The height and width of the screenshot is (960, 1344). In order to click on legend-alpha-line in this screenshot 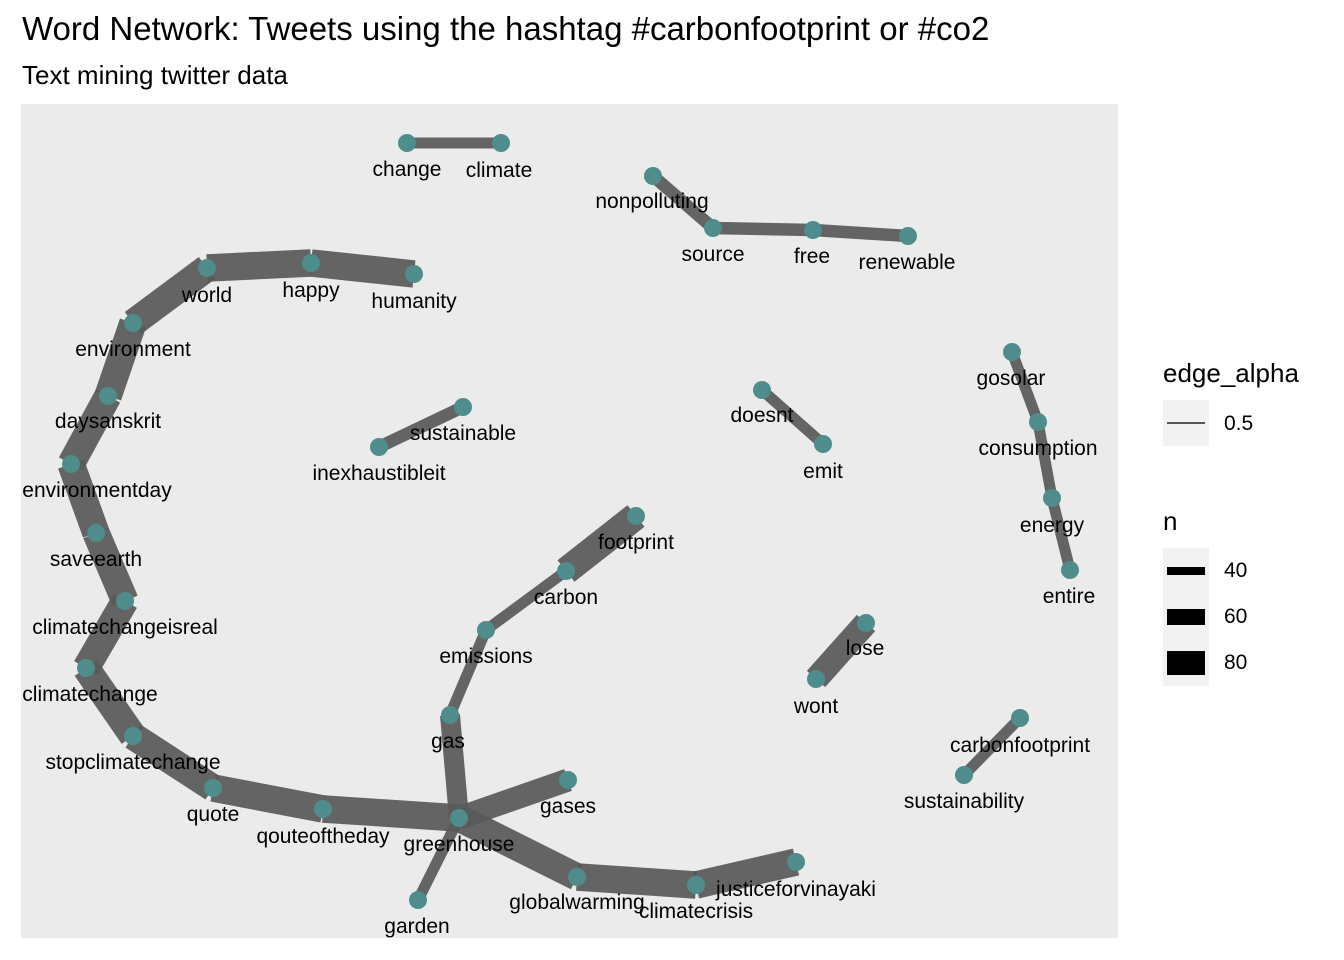, I will do `click(1186, 423)`.